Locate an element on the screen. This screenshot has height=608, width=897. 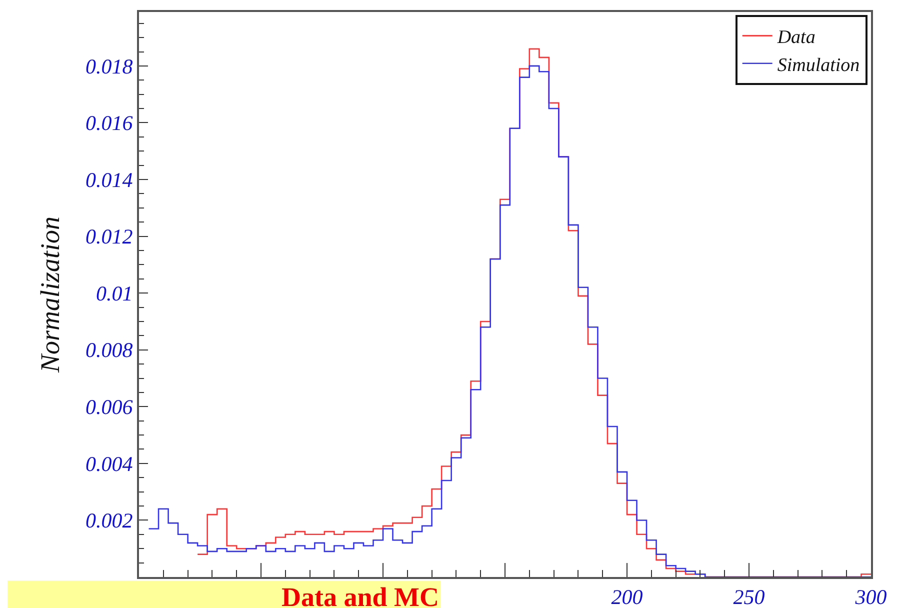
y-tick-label: 0.012 is located at coordinates (110, 236).